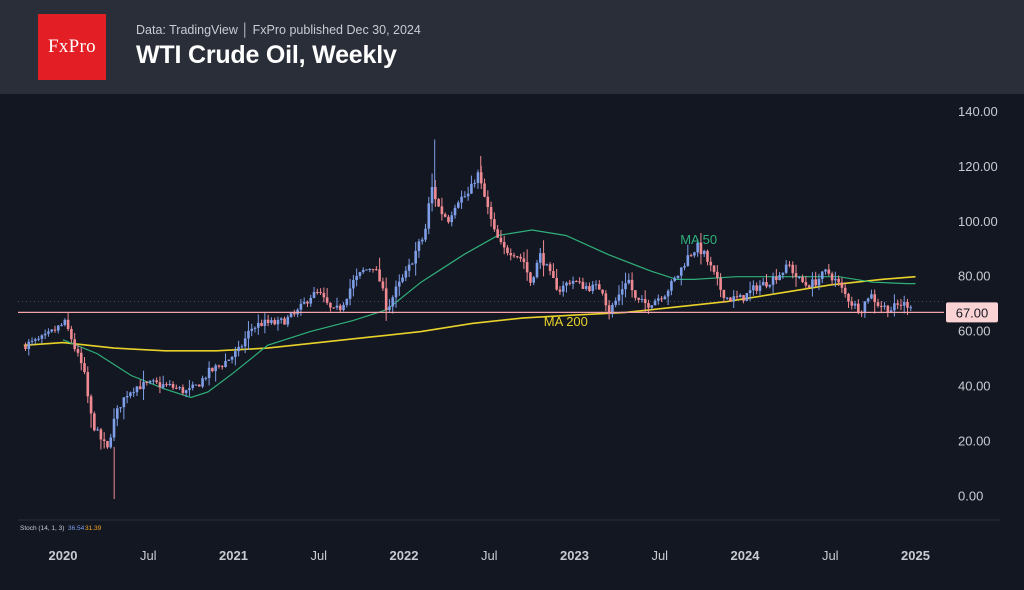 This screenshot has height=590, width=1024. Describe the element at coordinates (974, 386) in the screenshot. I see `y-tick-label: 40.00` at that location.